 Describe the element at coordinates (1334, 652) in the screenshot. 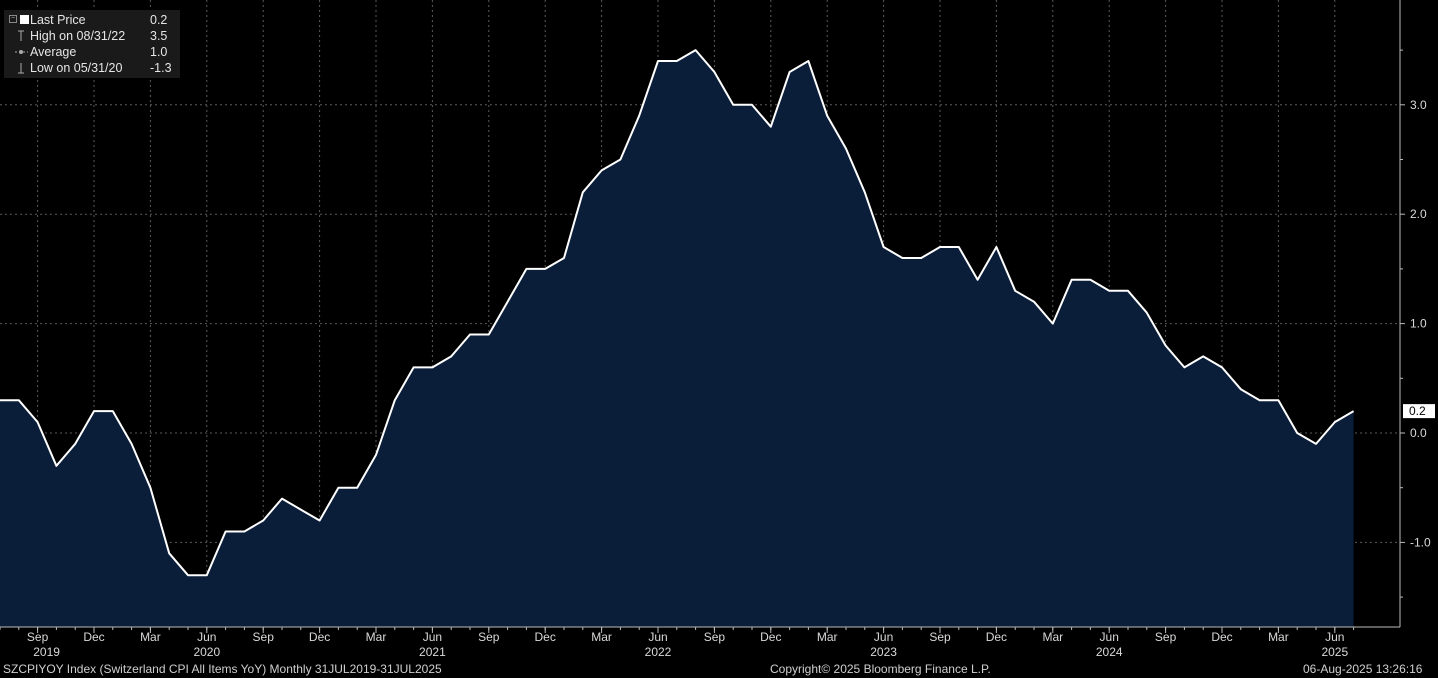

I see `x-year-label: 2025` at that location.